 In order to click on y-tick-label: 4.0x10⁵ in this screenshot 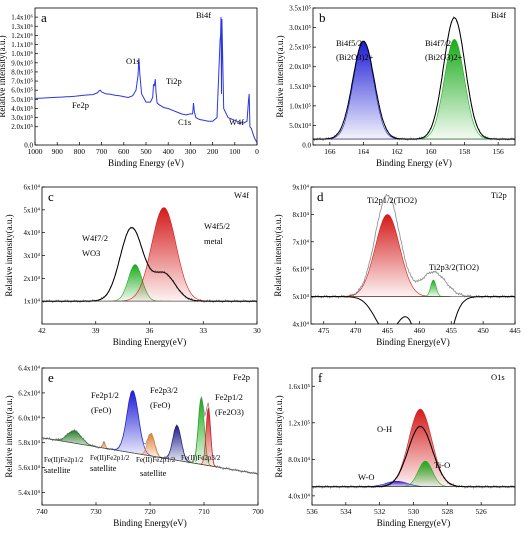, I will do `click(22, 109)`.